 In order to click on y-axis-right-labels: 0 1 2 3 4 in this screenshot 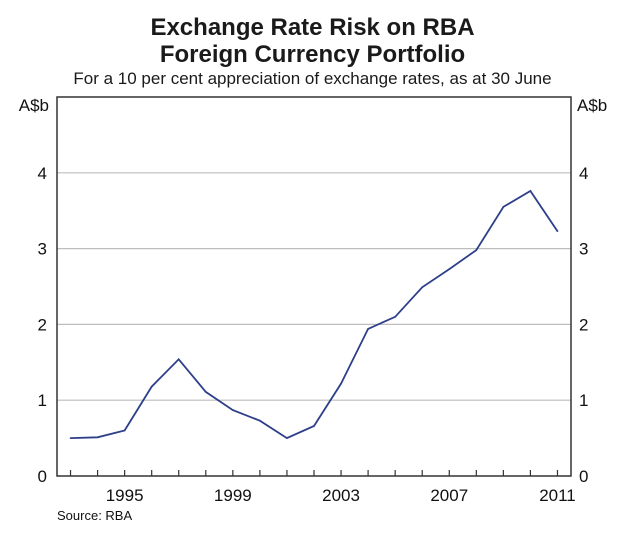, I will do `click(583, 325)`.